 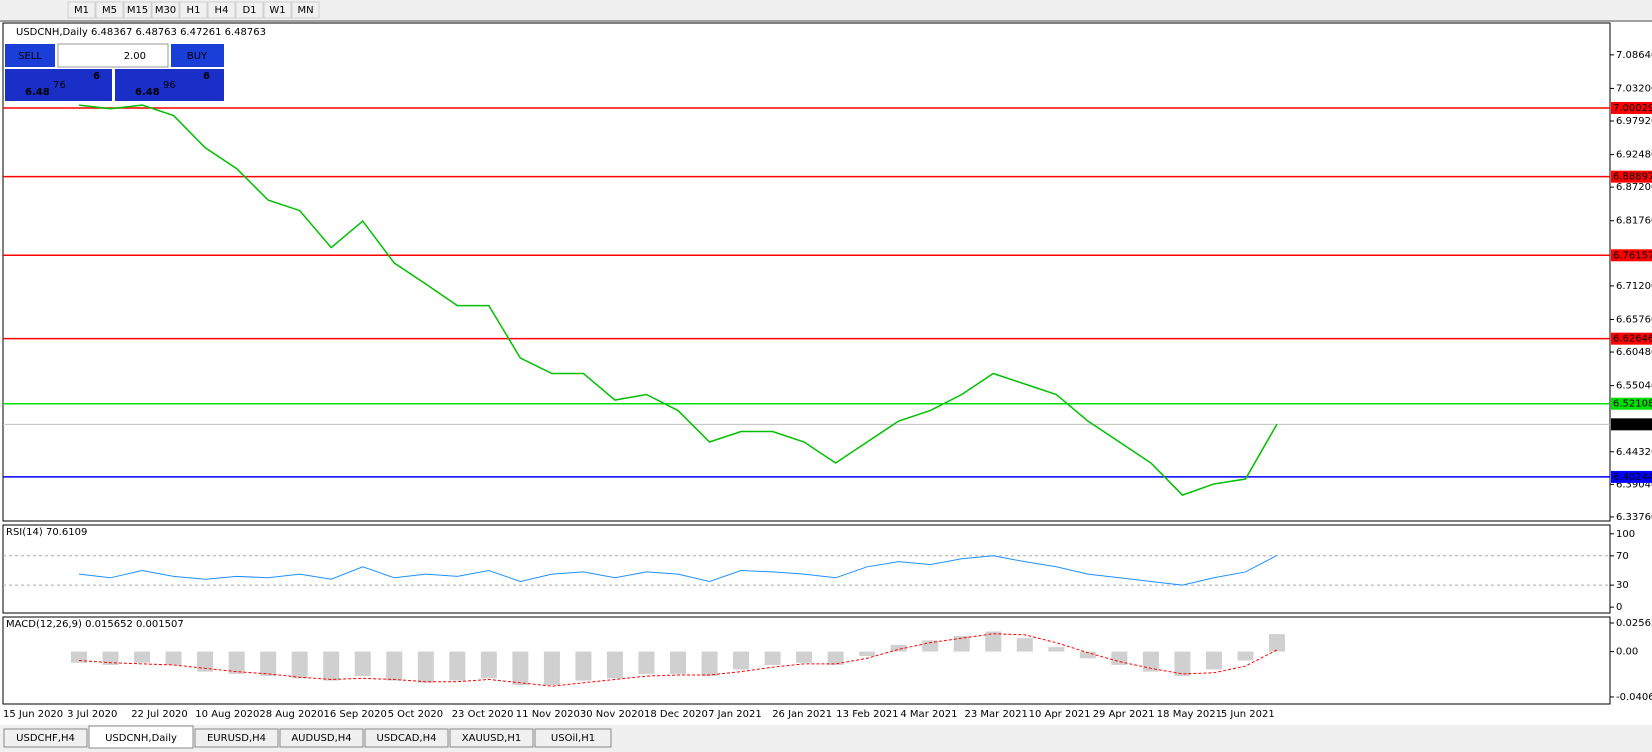 I want to click on tab-label: USDCHF,H4, so click(x=45, y=738).